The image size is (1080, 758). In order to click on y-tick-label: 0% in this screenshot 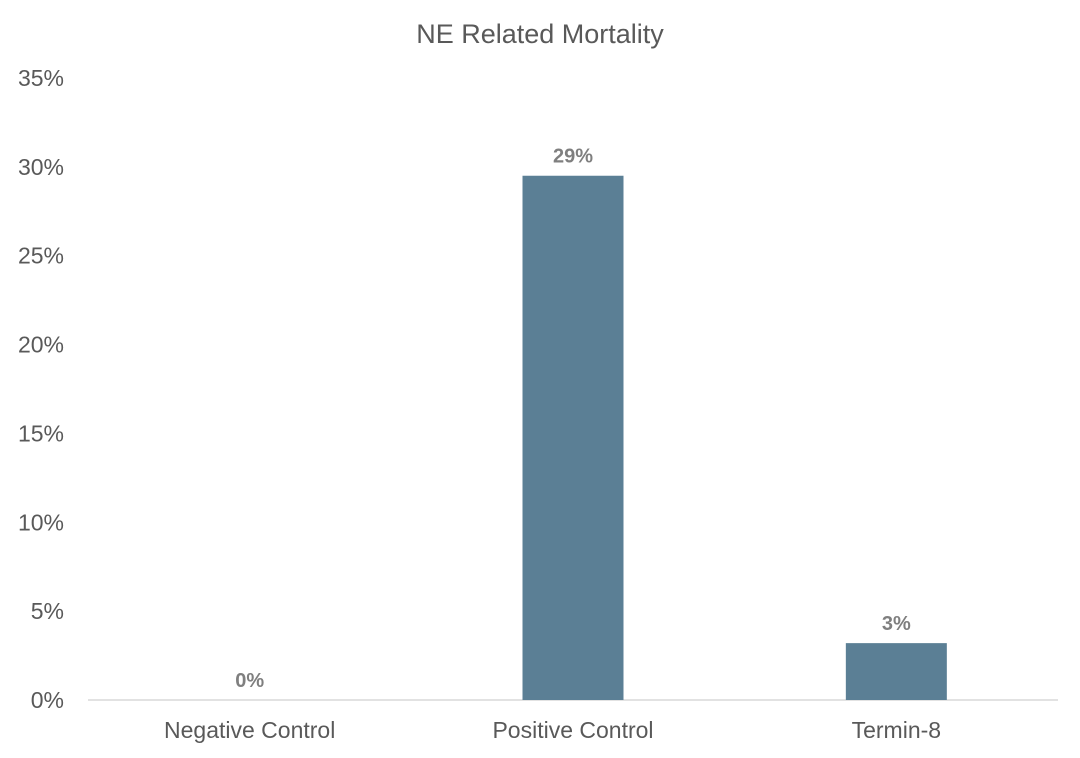, I will do `click(47, 700)`.